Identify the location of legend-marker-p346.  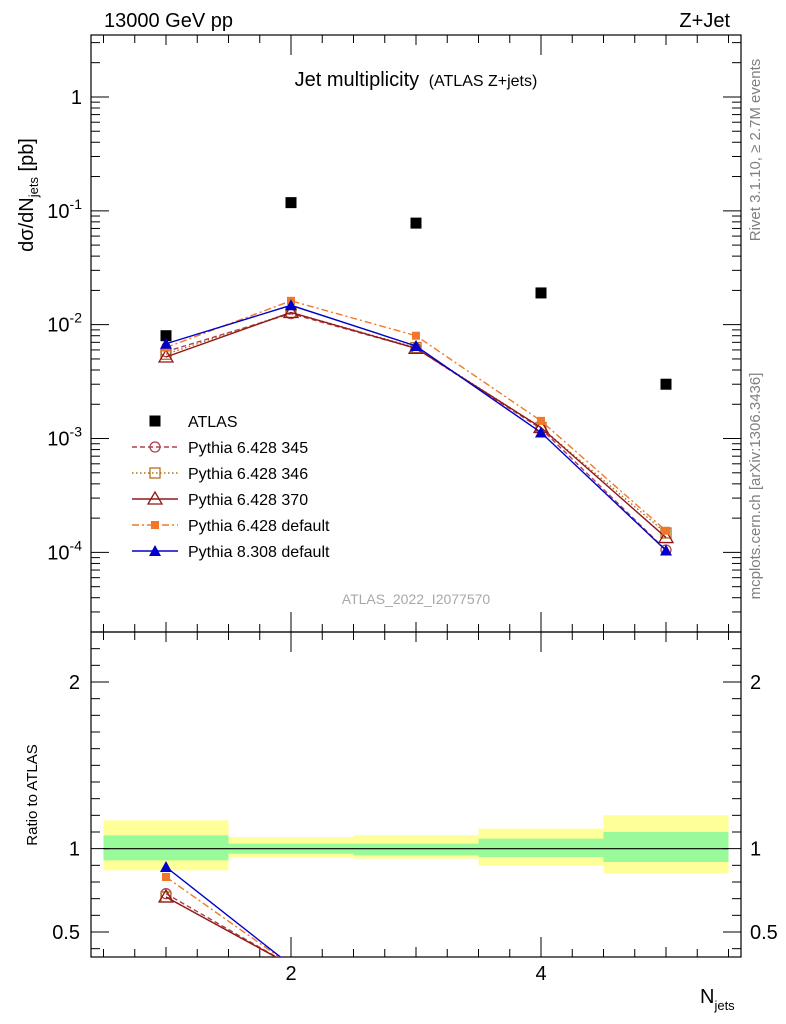
(155, 473).